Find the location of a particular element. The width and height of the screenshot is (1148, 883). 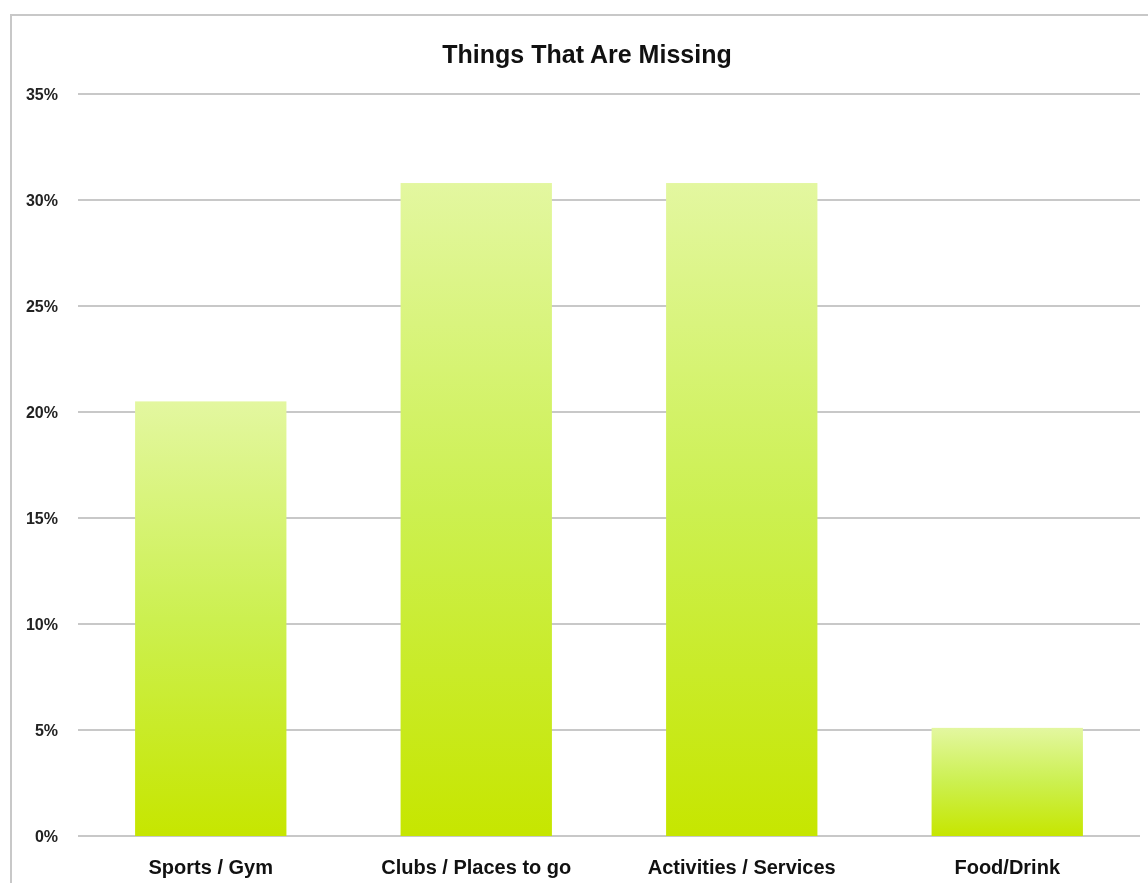

y-tick-label: 5% is located at coordinates (46, 730).